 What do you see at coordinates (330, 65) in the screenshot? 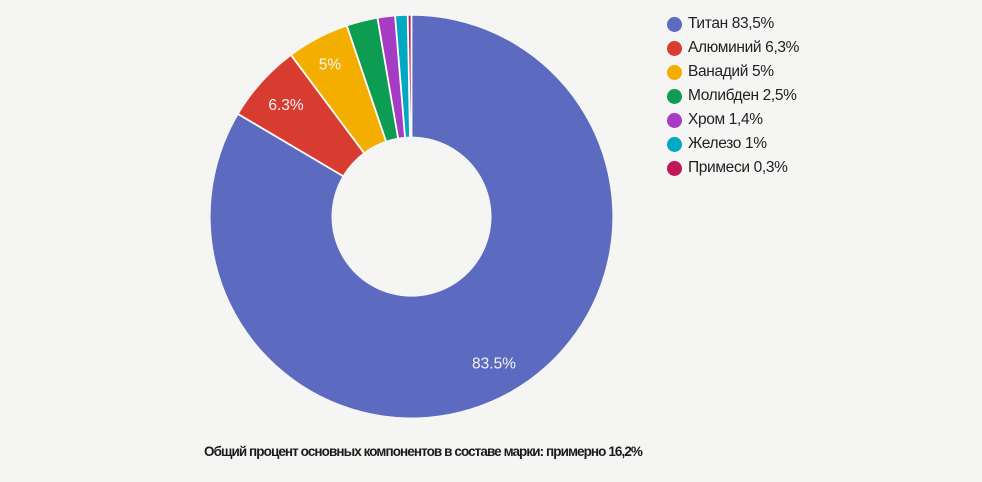
I see `svg-text: 5%` at bounding box center [330, 65].